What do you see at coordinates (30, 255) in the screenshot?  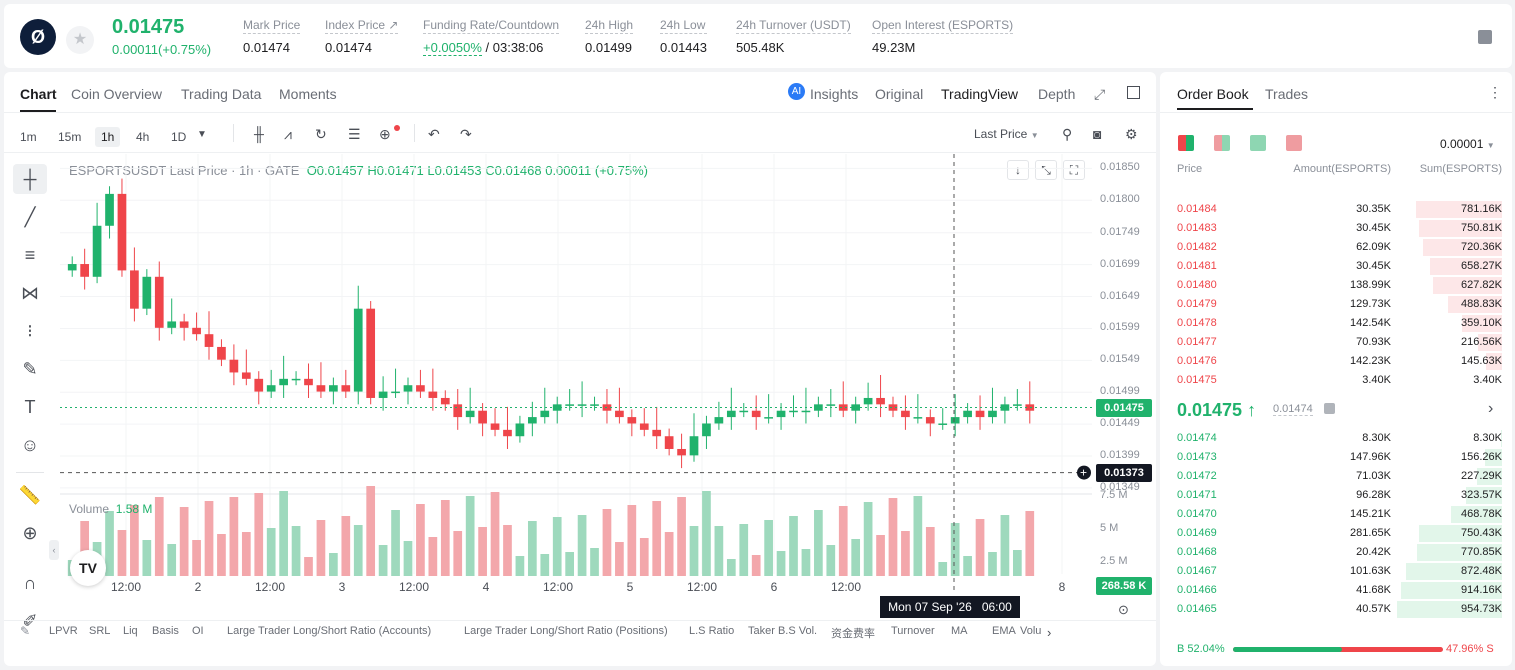 I see `horizontal-lines-tool-icon: ≡` at bounding box center [30, 255].